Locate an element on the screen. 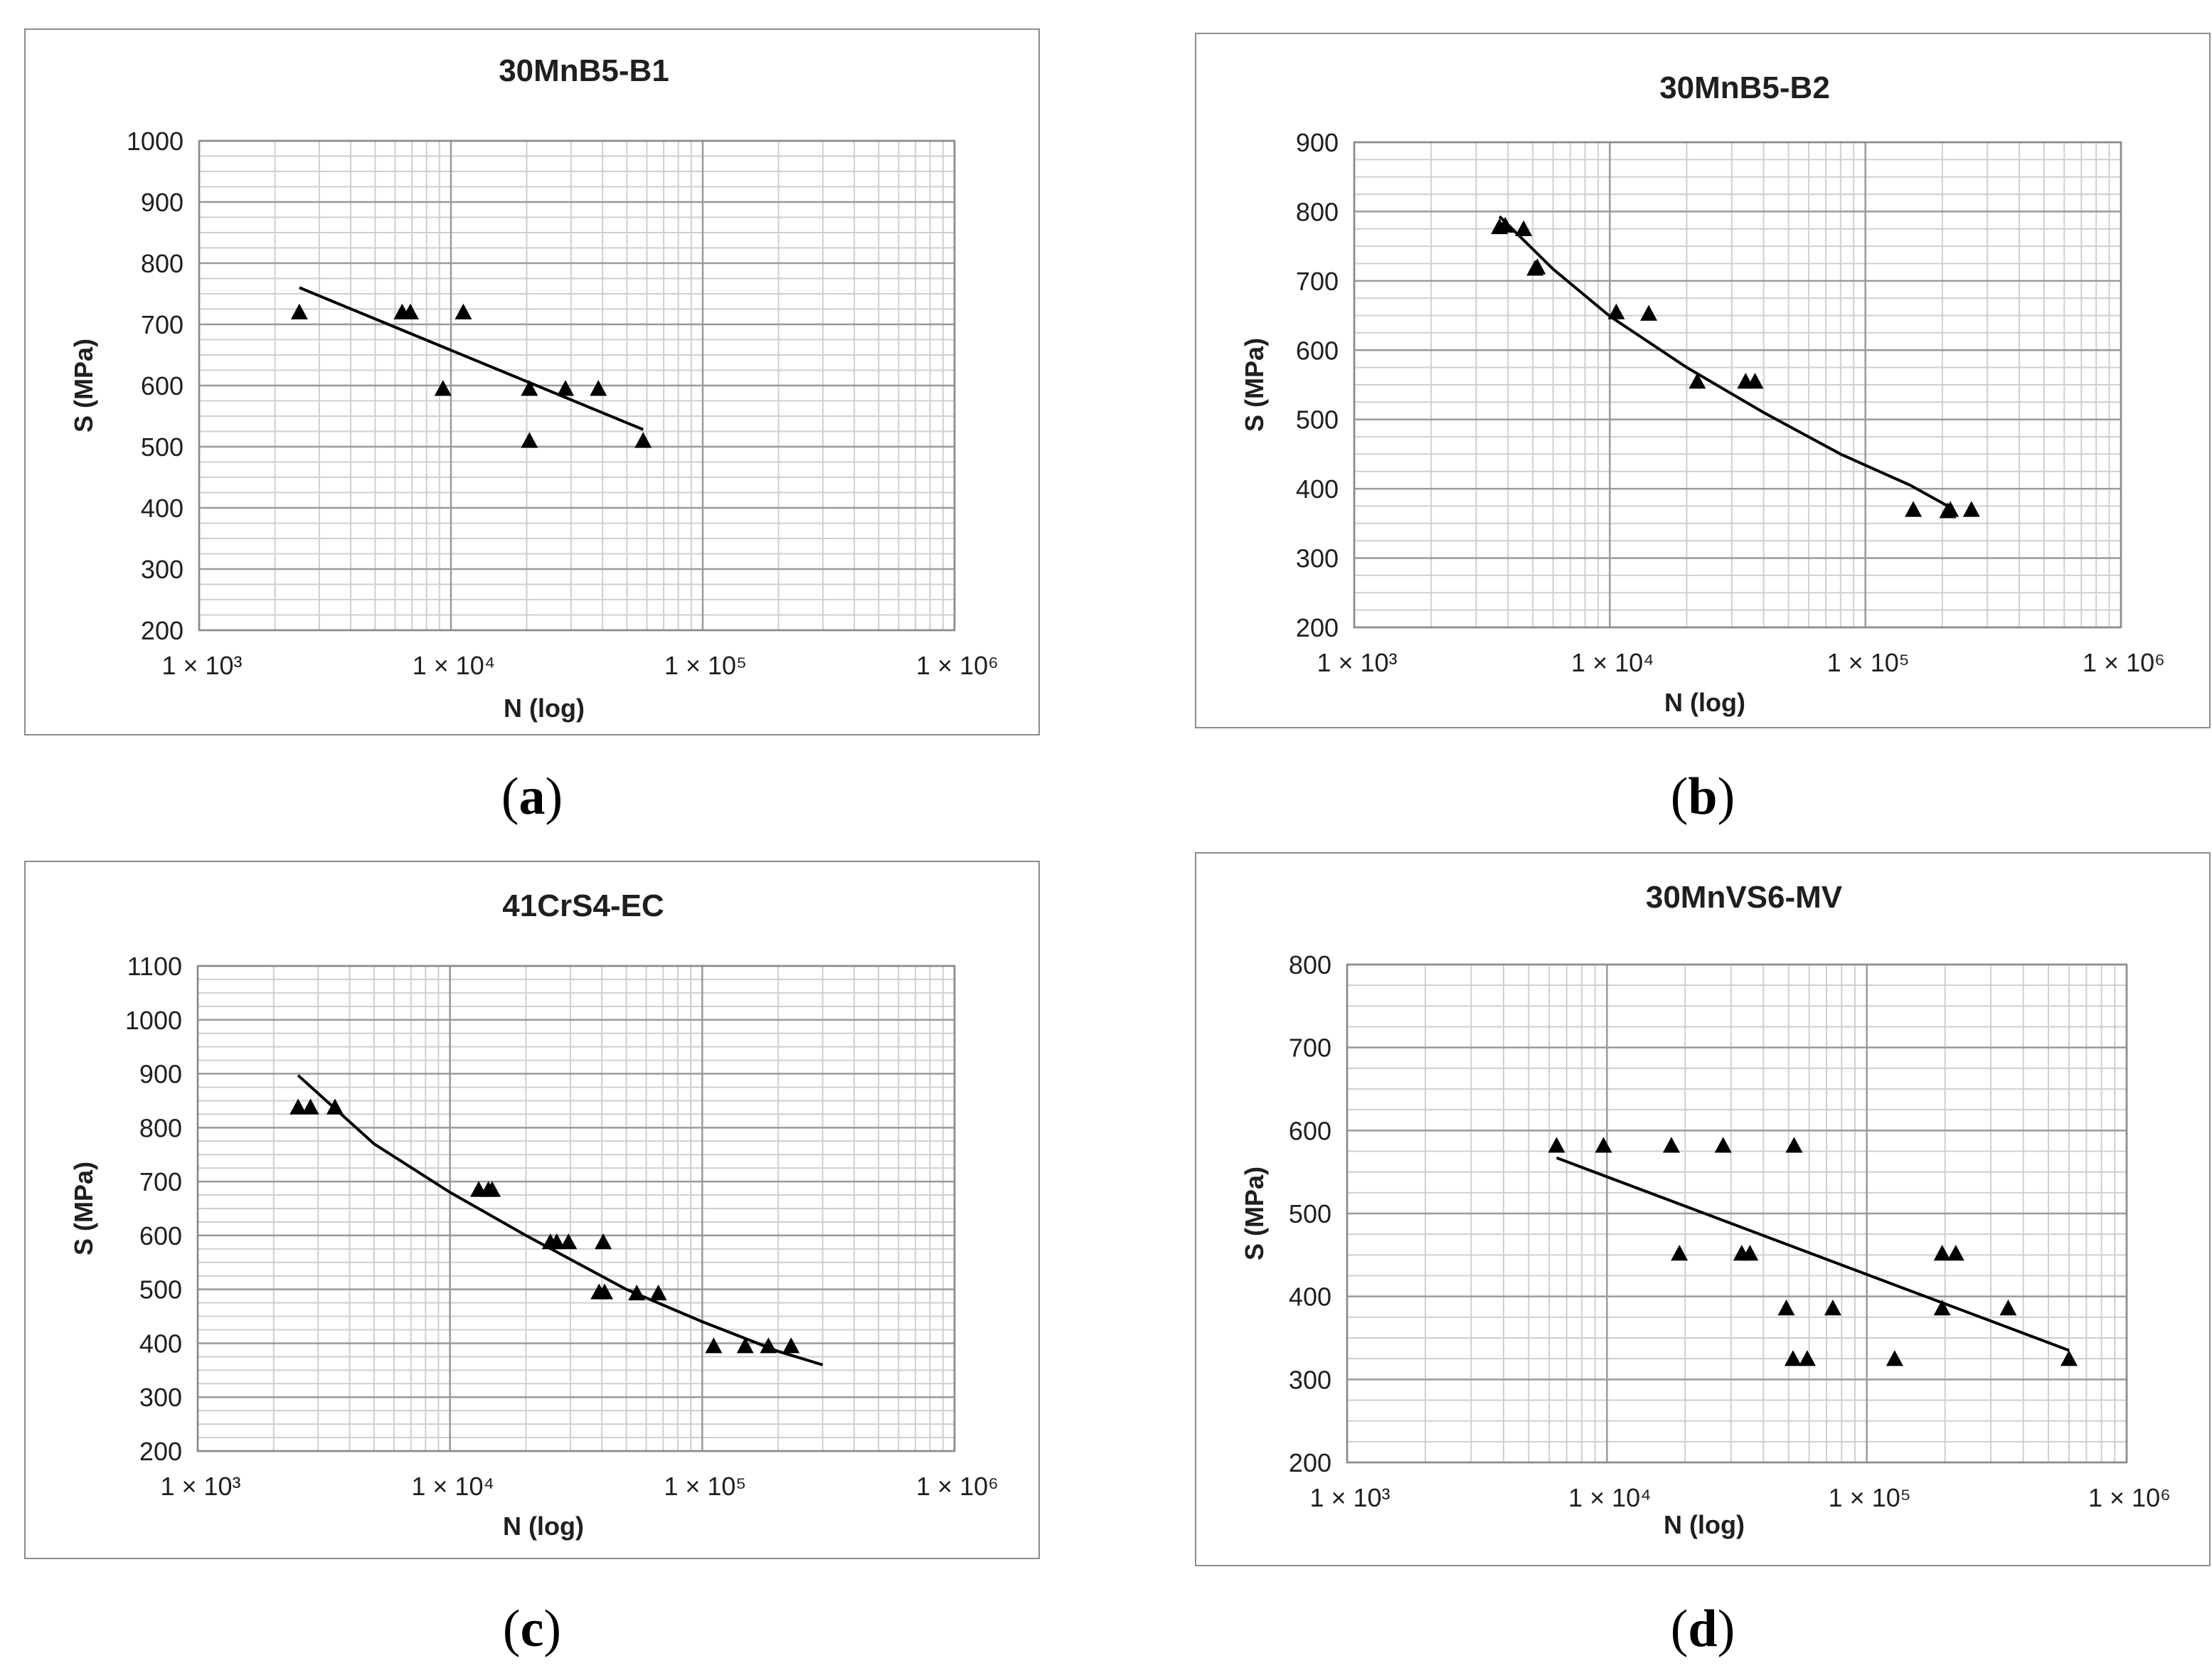  chart-title: 30MnB5-B2 is located at coordinates (1744, 87).